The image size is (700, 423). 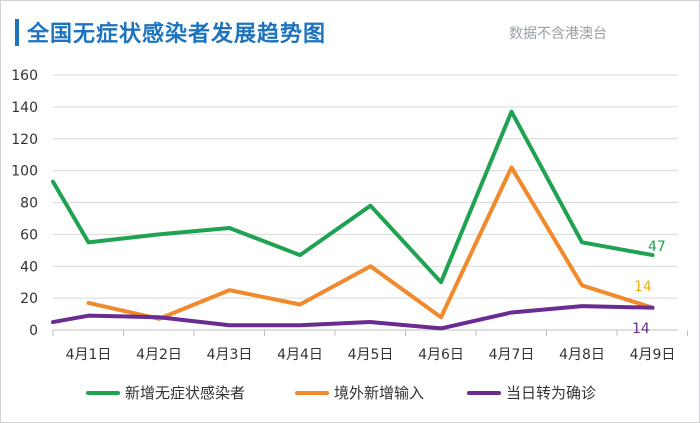 I want to click on chart-title: 全国无症状感染者发展趋势图, so click(x=177, y=34).